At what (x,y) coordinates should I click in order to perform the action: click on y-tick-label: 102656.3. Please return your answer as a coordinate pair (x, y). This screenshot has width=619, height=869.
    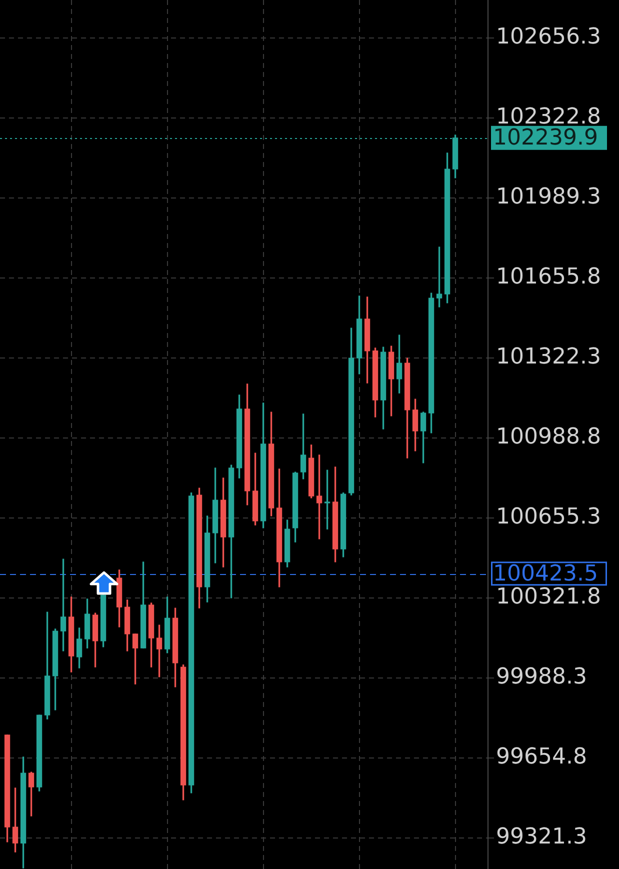
    Looking at the image, I should click on (548, 37).